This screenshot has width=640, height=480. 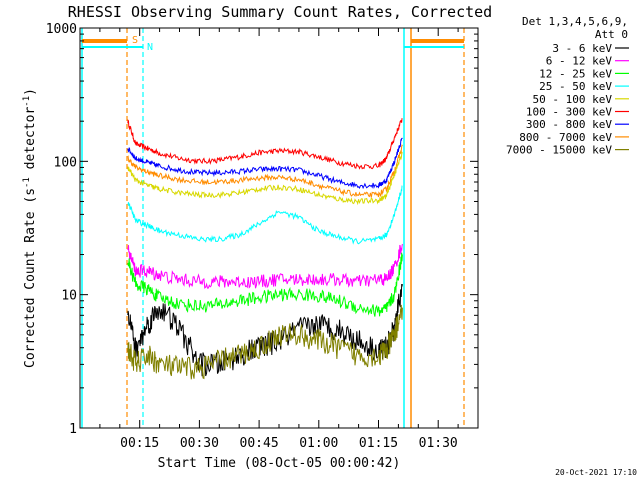 I want to click on legend-label: 6 - 12 keV, so click(x=579, y=61).